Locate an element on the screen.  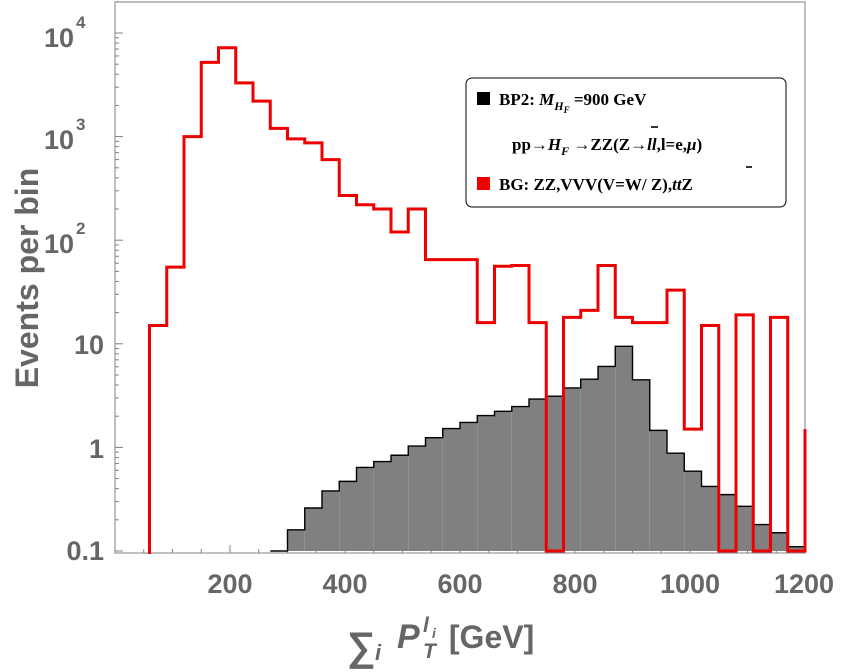
legend-bp2-line2: pp→HF →ZZ(Z→ll,l=e,μ) is located at coordinates (607, 146).